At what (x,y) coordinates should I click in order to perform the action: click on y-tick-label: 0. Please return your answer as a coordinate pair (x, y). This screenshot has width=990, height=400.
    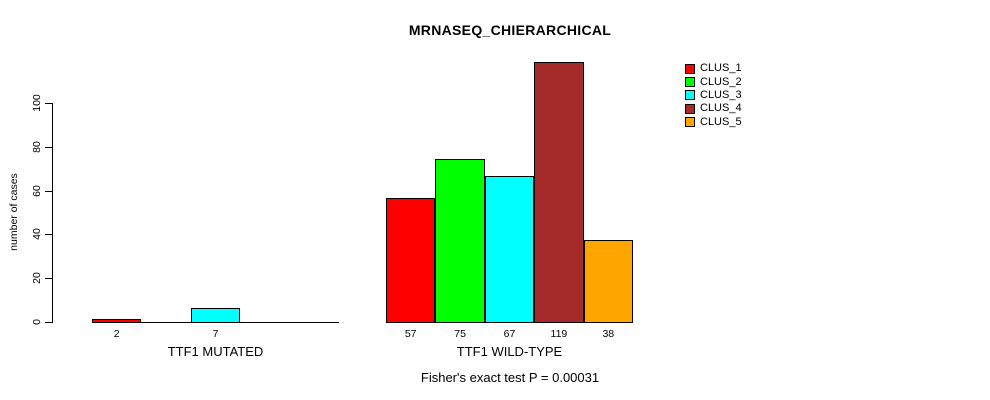
    Looking at the image, I should click on (37, 322).